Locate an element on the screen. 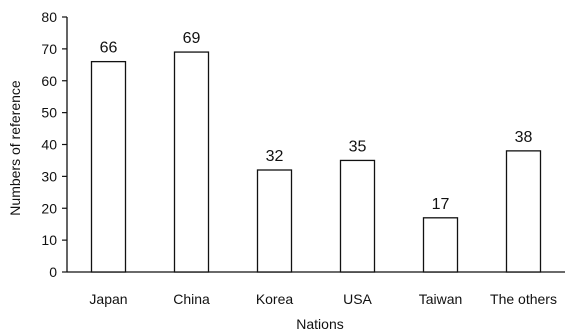 The image size is (571, 335). x-tick-label: Taiwan is located at coordinates (441, 299).